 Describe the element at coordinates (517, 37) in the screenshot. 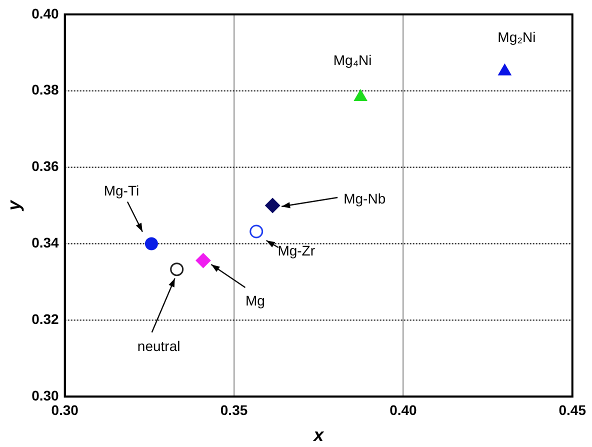

I see `series-label: Mg₂Ni` at that location.